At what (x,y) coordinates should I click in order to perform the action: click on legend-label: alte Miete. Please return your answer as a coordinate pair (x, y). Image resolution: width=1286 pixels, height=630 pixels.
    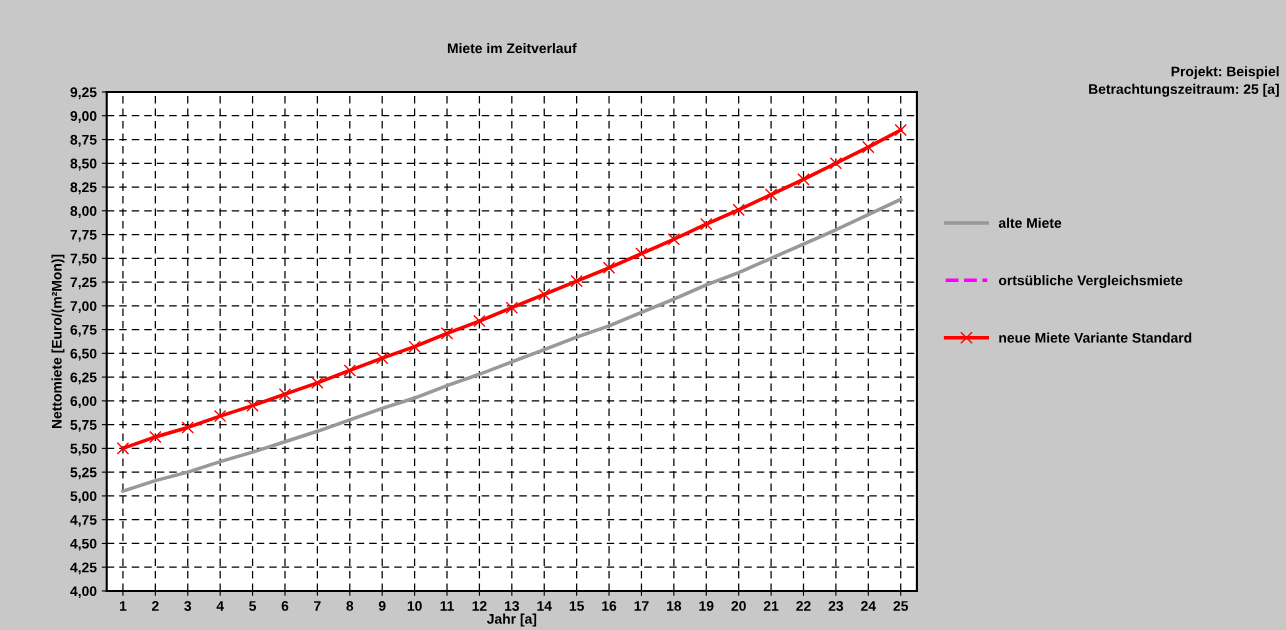
    Looking at the image, I should click on (1030, 222).